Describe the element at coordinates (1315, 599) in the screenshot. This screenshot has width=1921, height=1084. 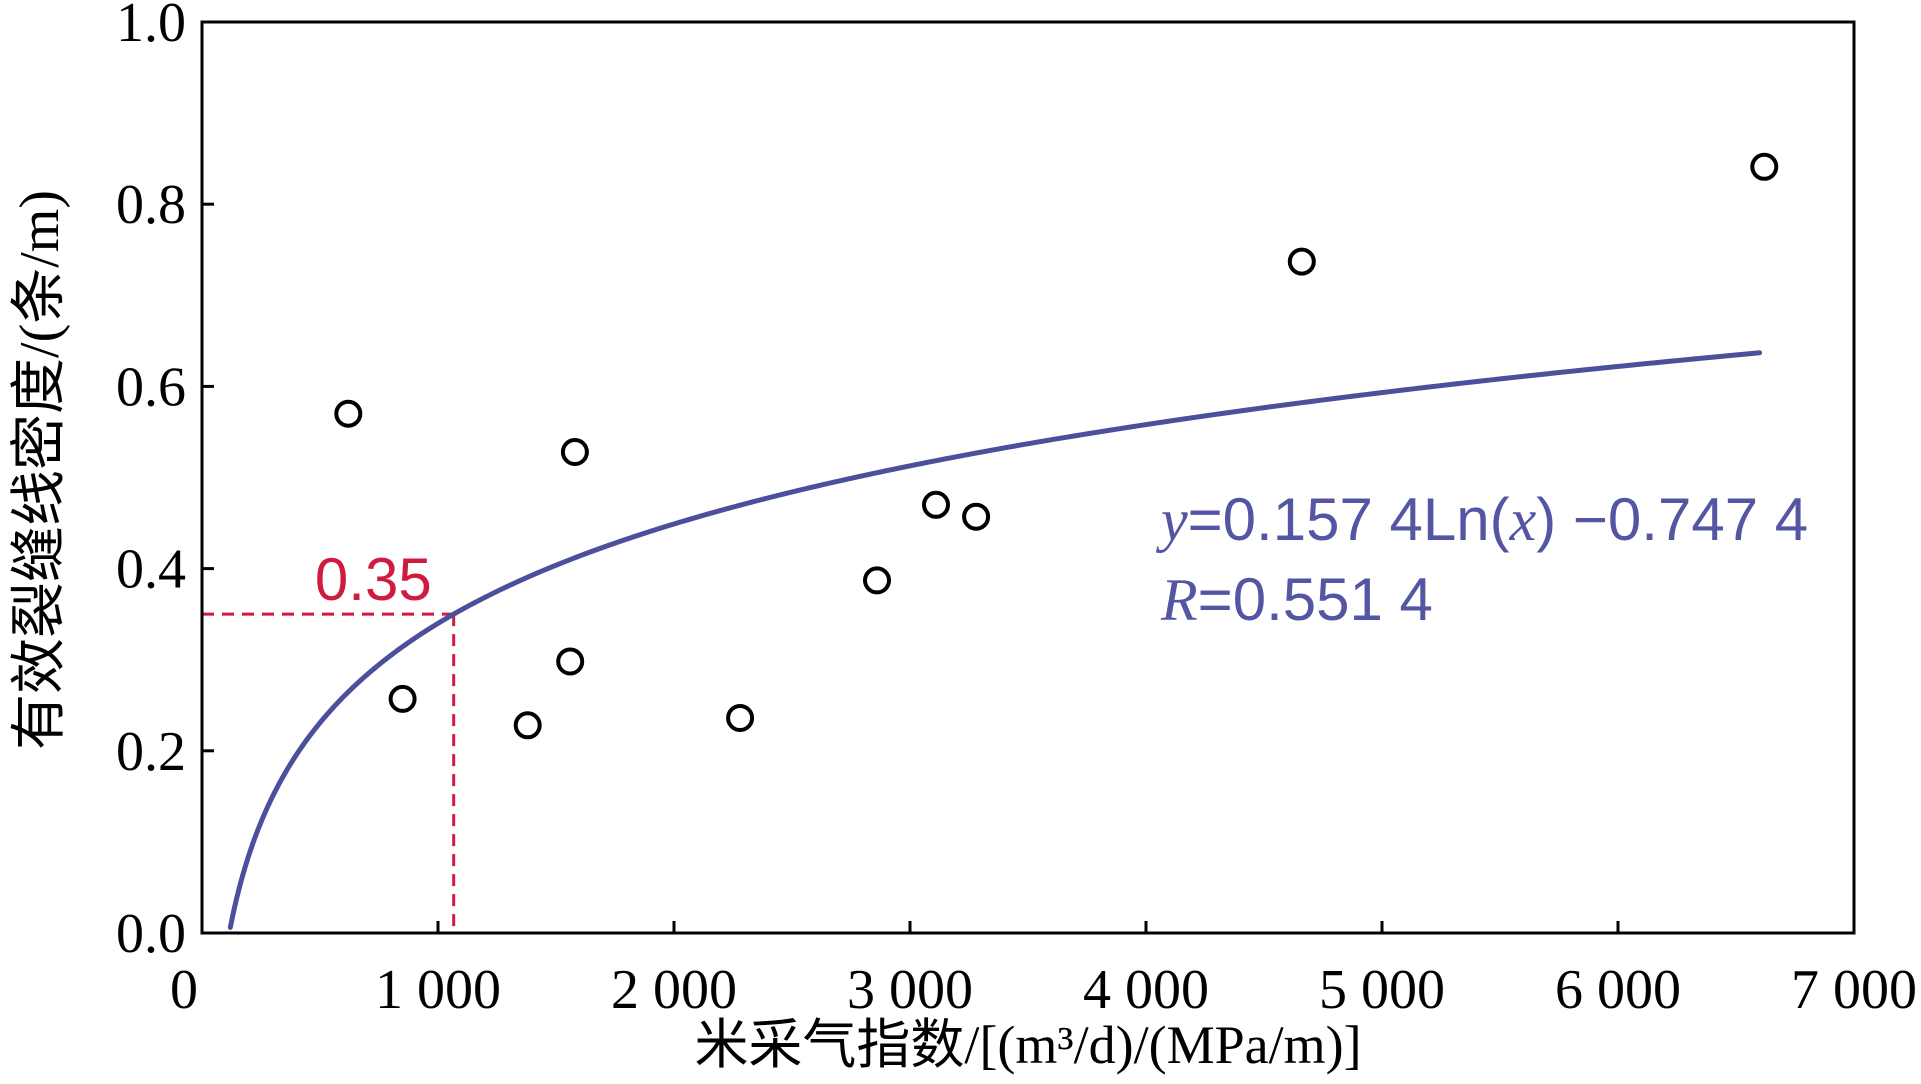
I see `r-value: =0.551 4` at that location.